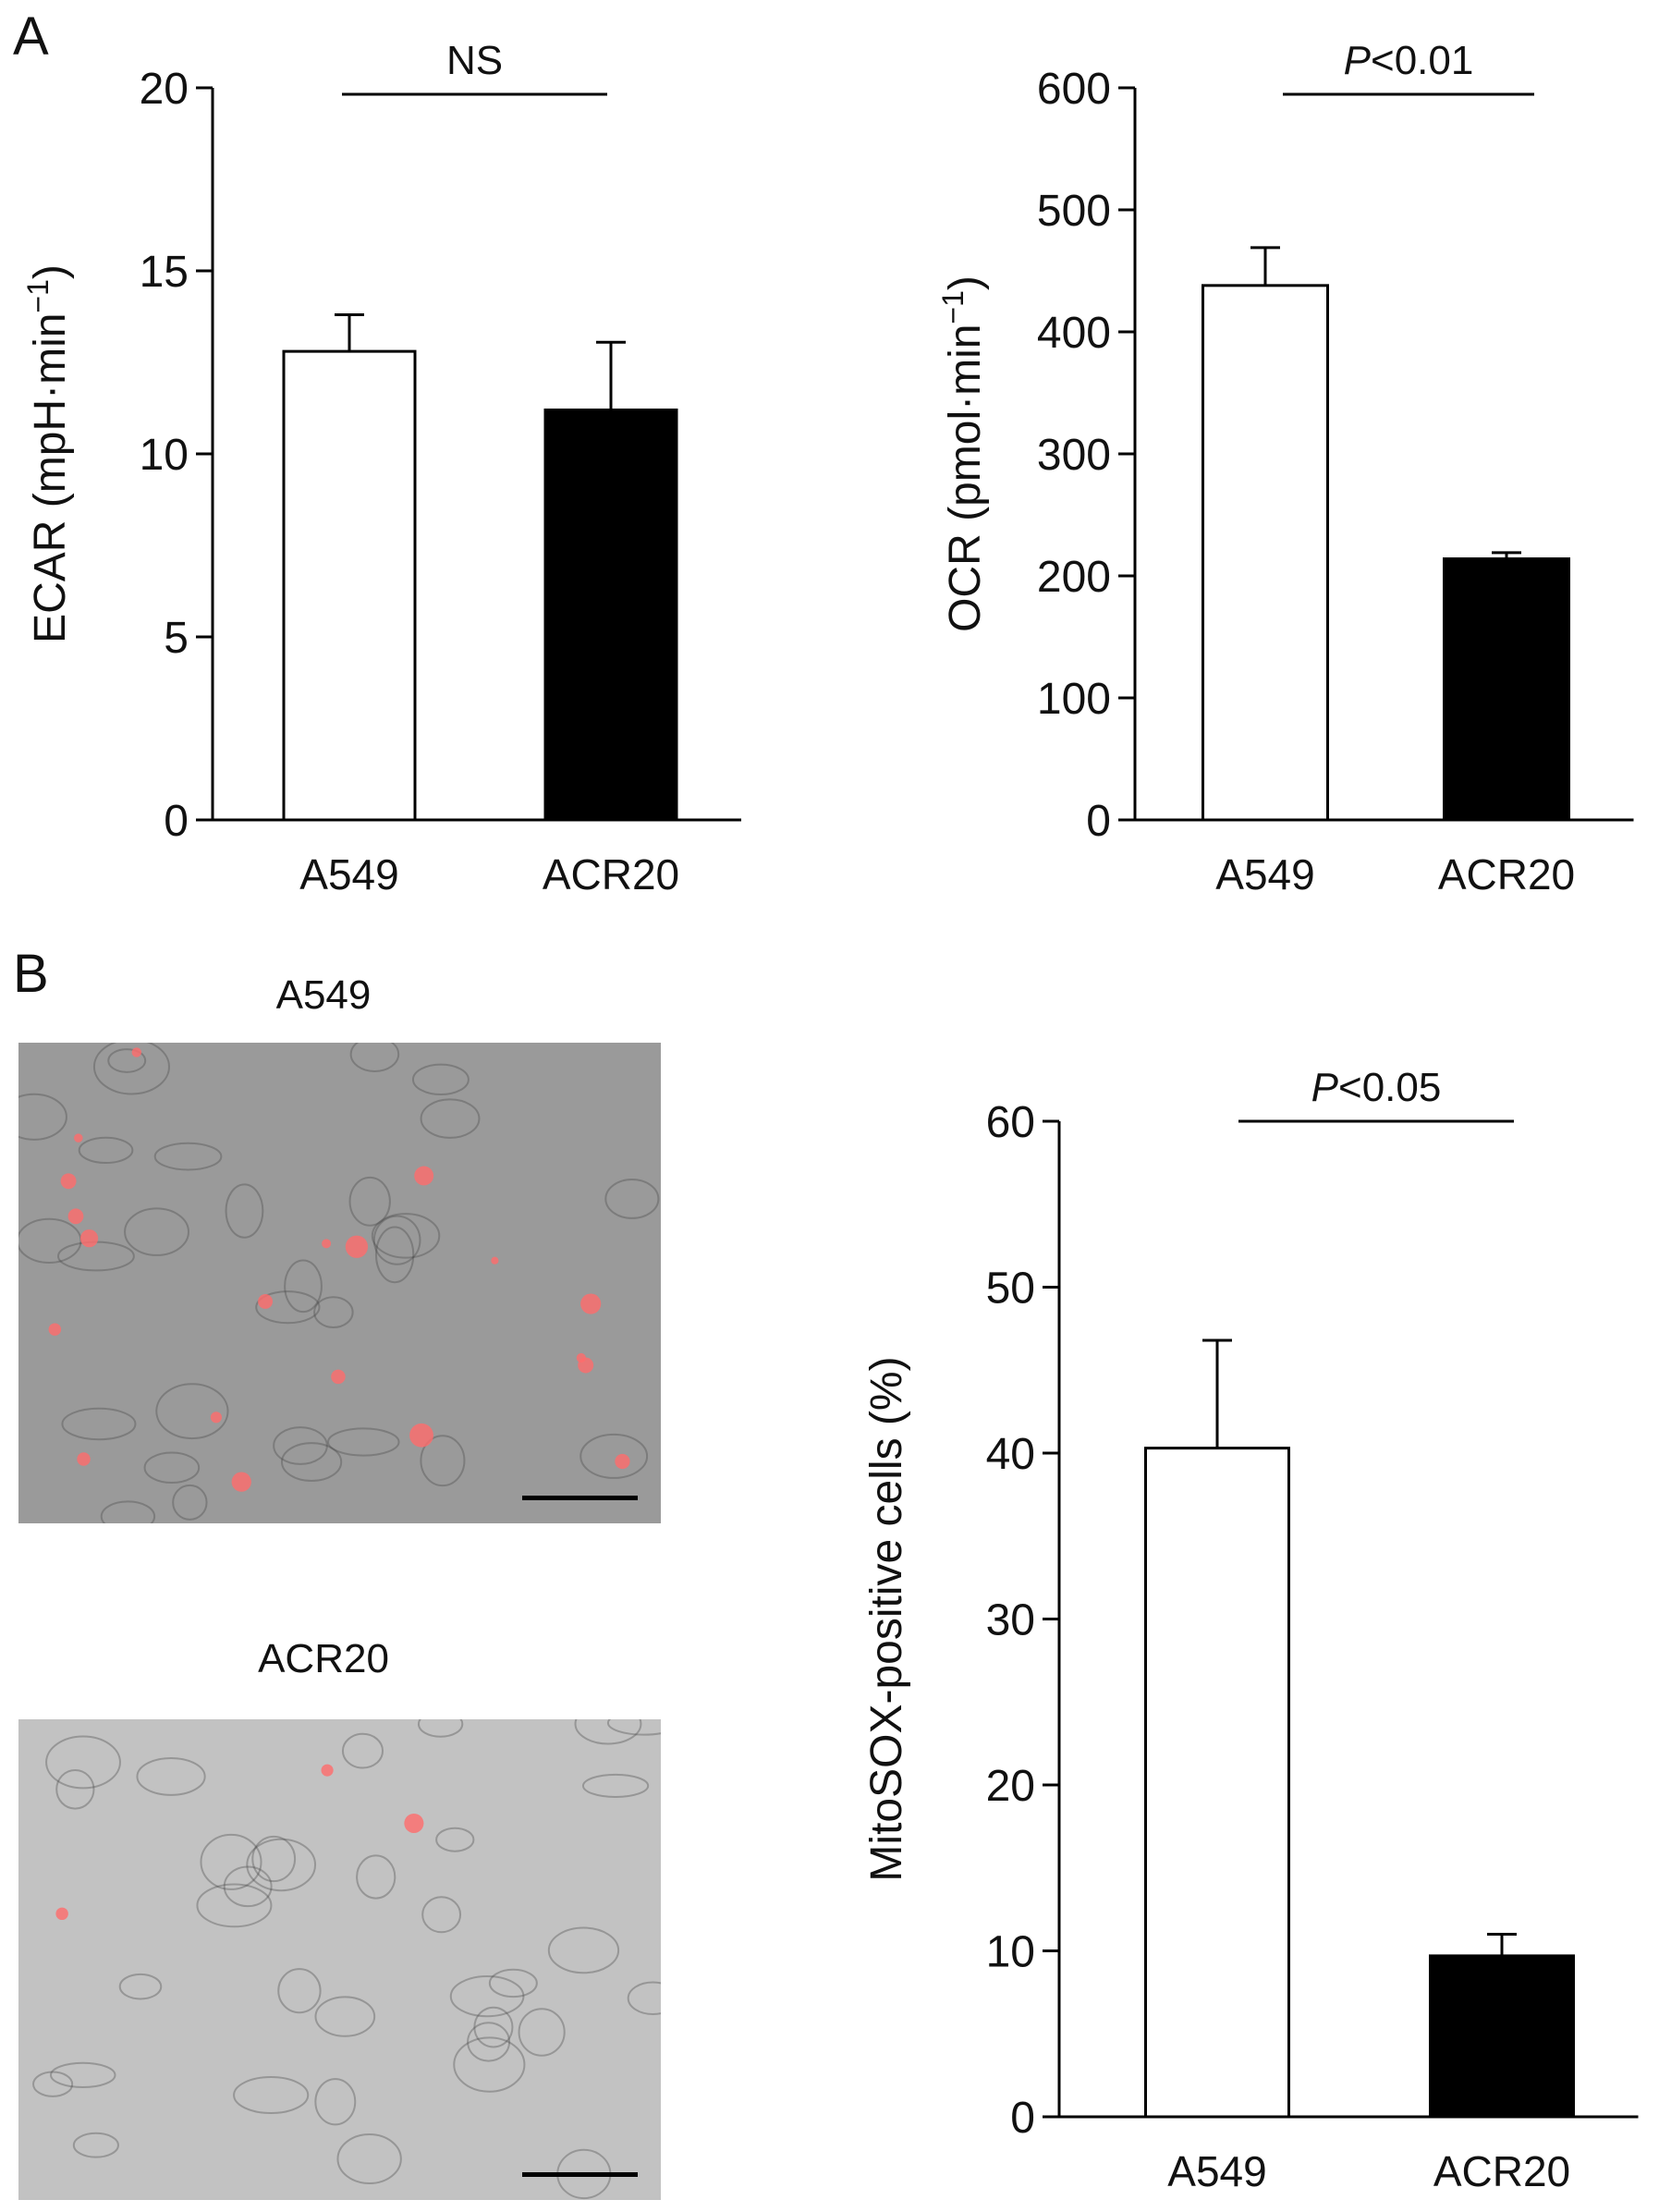 The image size is (1659, 2212). What do you see at coordinates (164, 272) in the screenshot?
I see `y-tick-label: 15` at bounding box center [164, 272].